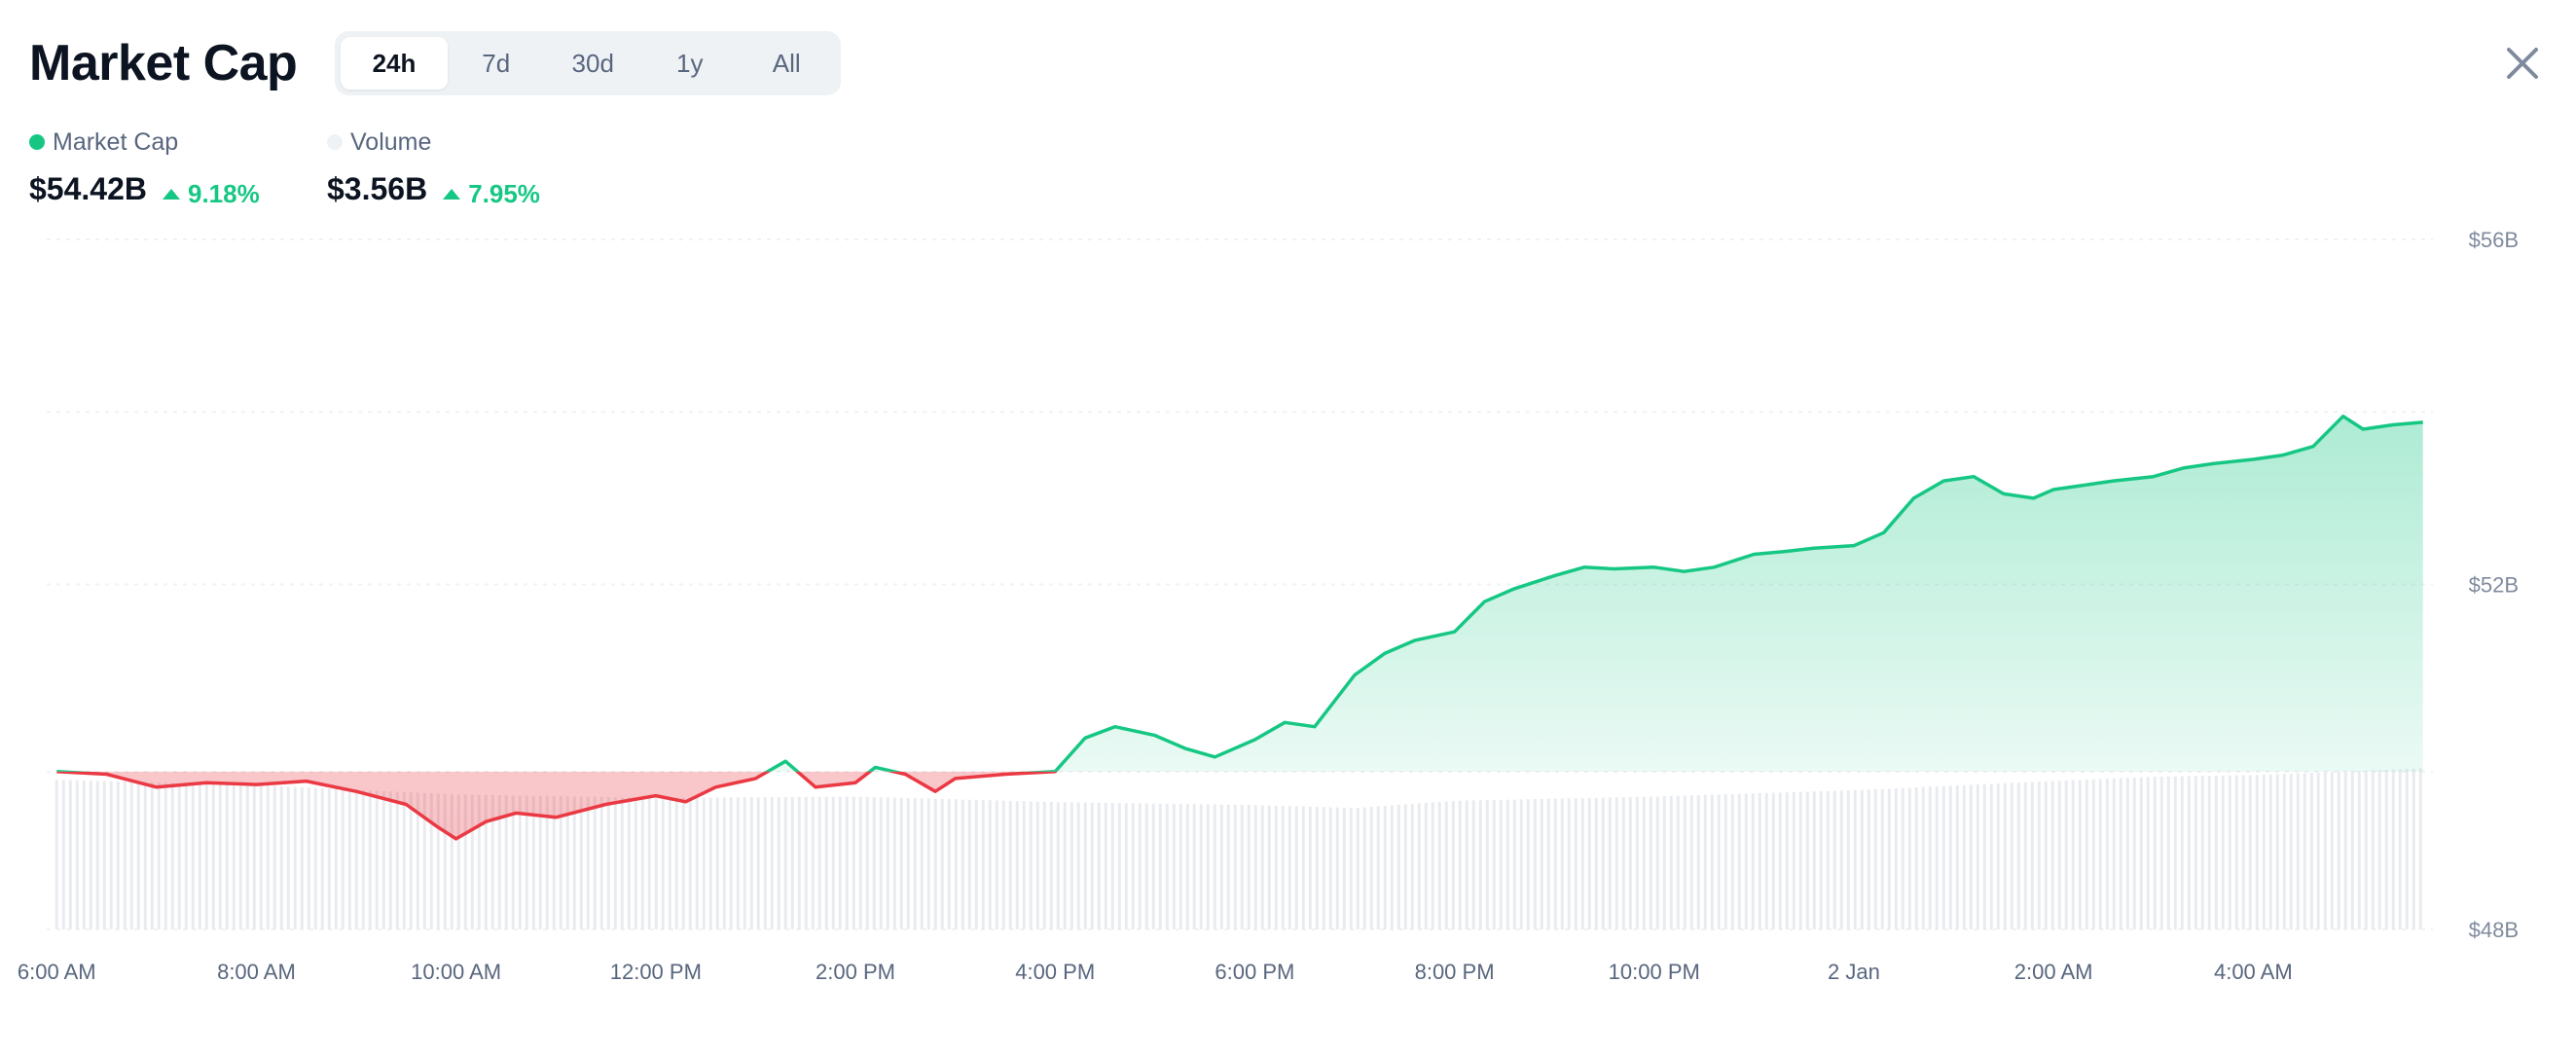 This screenshot has height=1055, width=2576. What do you see at coordinates (787, 63) in the screenshot?
I see `tab-all: All` at bounding box center [787, 63].